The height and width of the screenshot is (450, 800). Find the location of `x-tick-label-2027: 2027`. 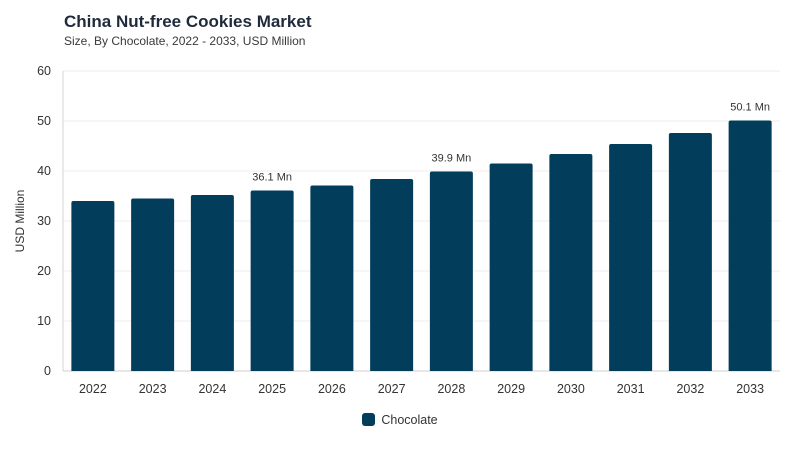

x-tick-label-2027: 2027 is located at coordinates (392, 389).